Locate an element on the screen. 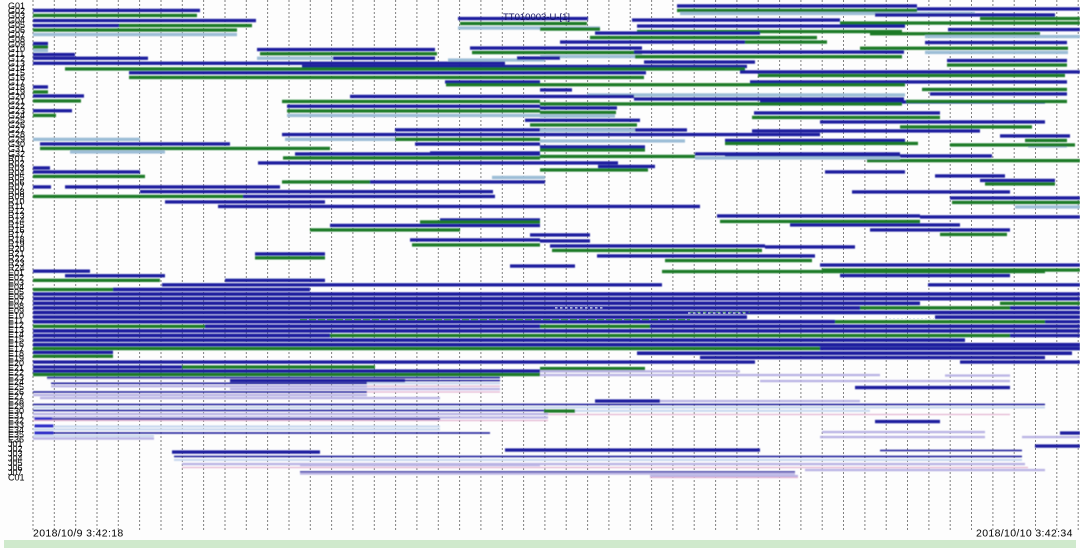  svg-text: E05 is located at coordinates (16, 292).